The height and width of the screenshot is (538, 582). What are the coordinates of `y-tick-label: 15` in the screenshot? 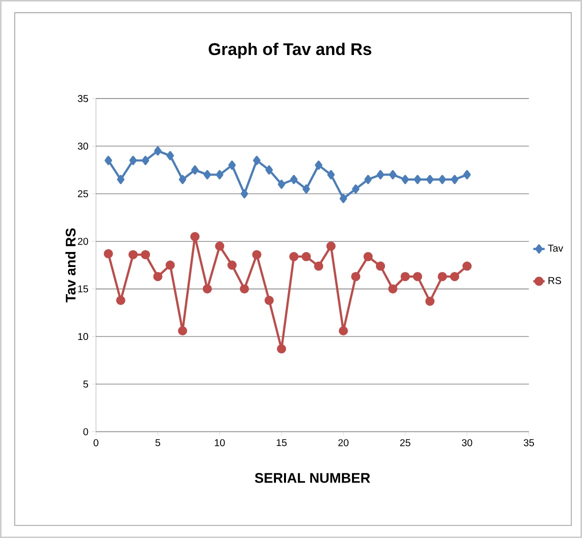 It's located at (83, 288).